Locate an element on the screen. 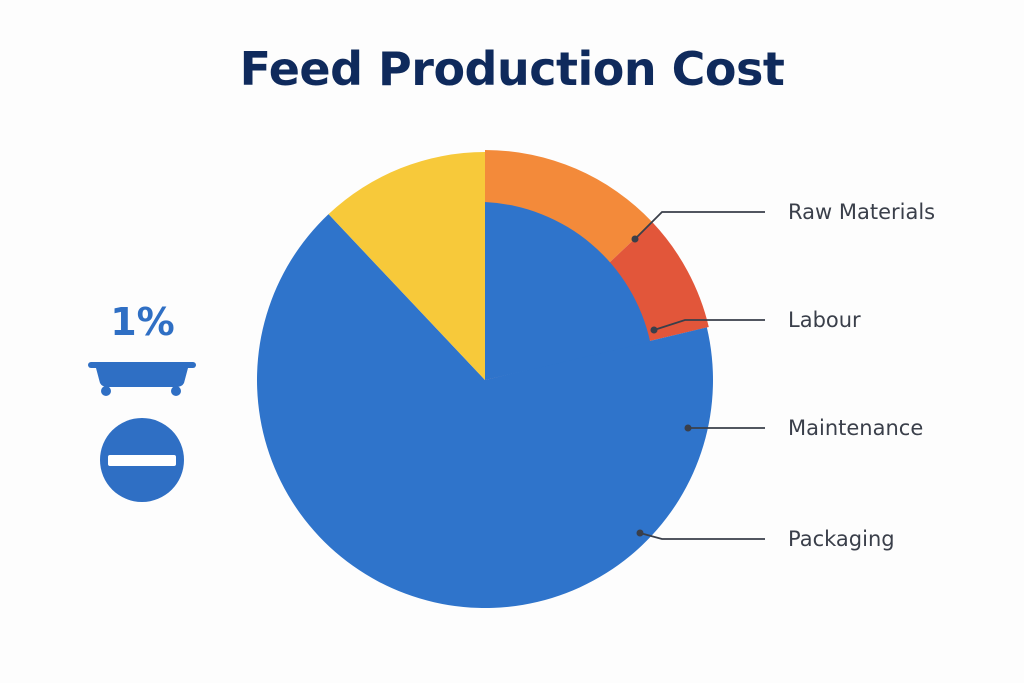 This screenshot has height=683, width=1024. legend-packaging: Packaging is located at coordinates (765, 539).